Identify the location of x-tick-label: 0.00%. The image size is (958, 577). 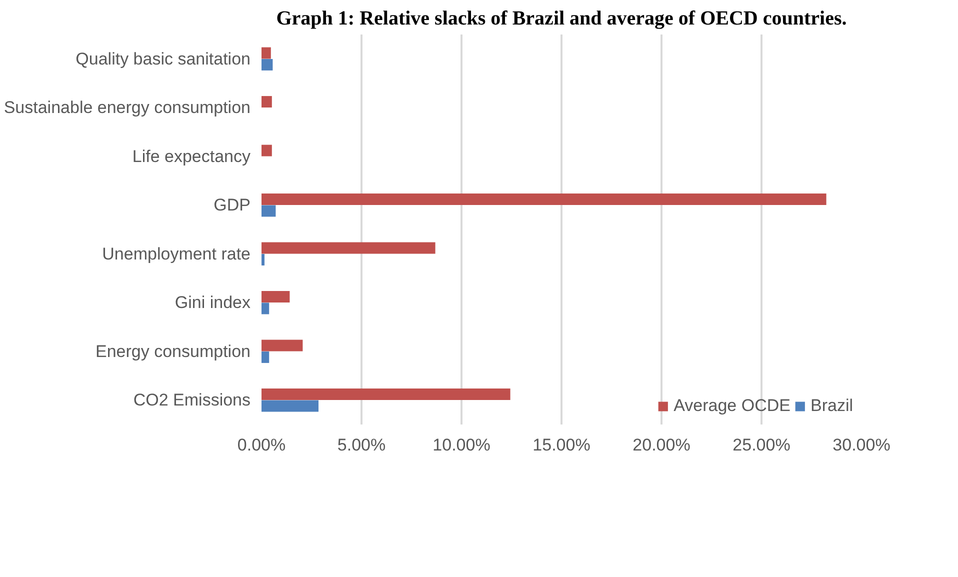
(261, 445).